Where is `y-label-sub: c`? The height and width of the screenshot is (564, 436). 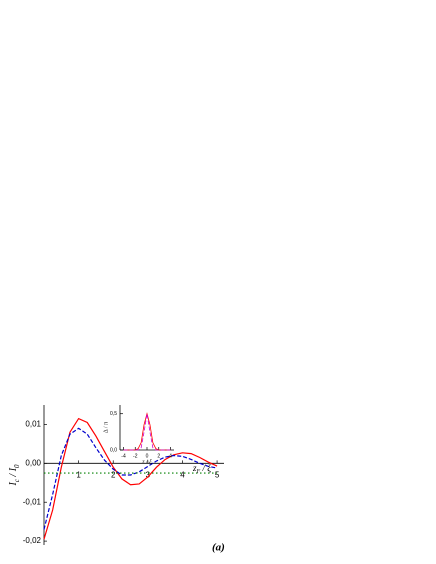
y-label-sub: c is located at coordinates (17, 480).